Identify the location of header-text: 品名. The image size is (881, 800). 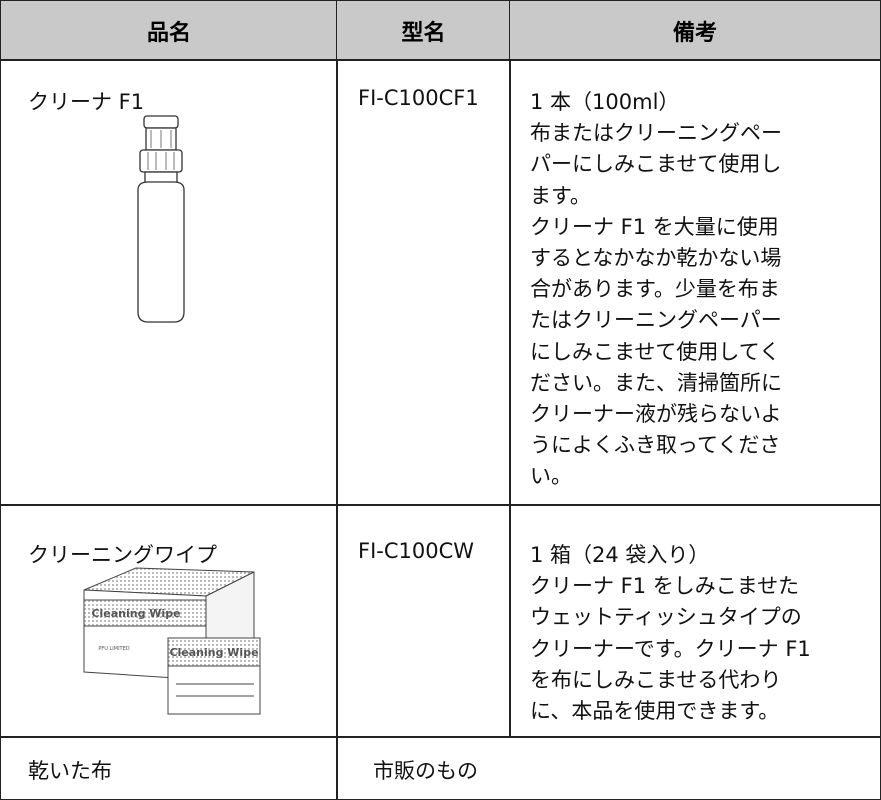
(168, 33).